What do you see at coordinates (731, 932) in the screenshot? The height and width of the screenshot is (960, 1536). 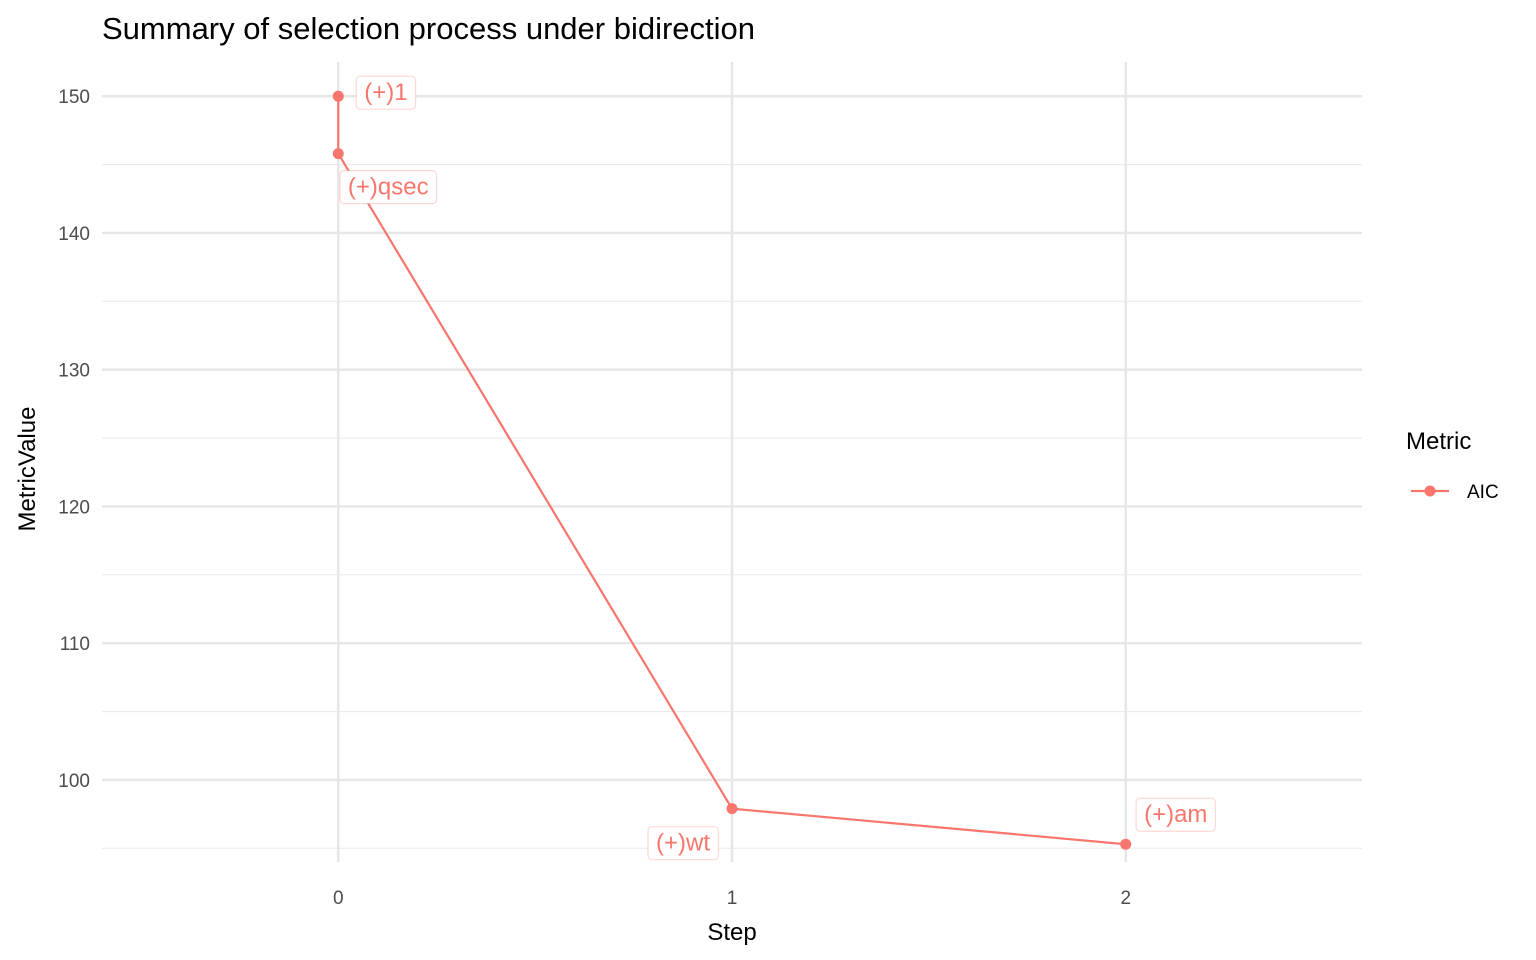 I see `x-axis-title: Step` at bounding box center [731, 932].